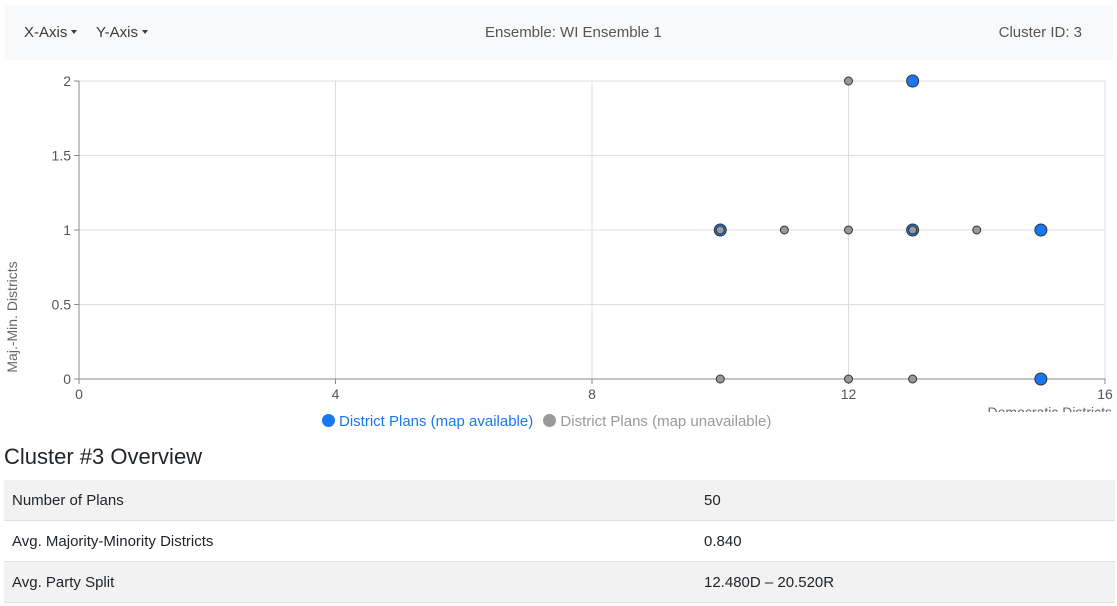  I want to click on table-row: Avg. Majority-Minority Districts 0.840, so click(559, 541).